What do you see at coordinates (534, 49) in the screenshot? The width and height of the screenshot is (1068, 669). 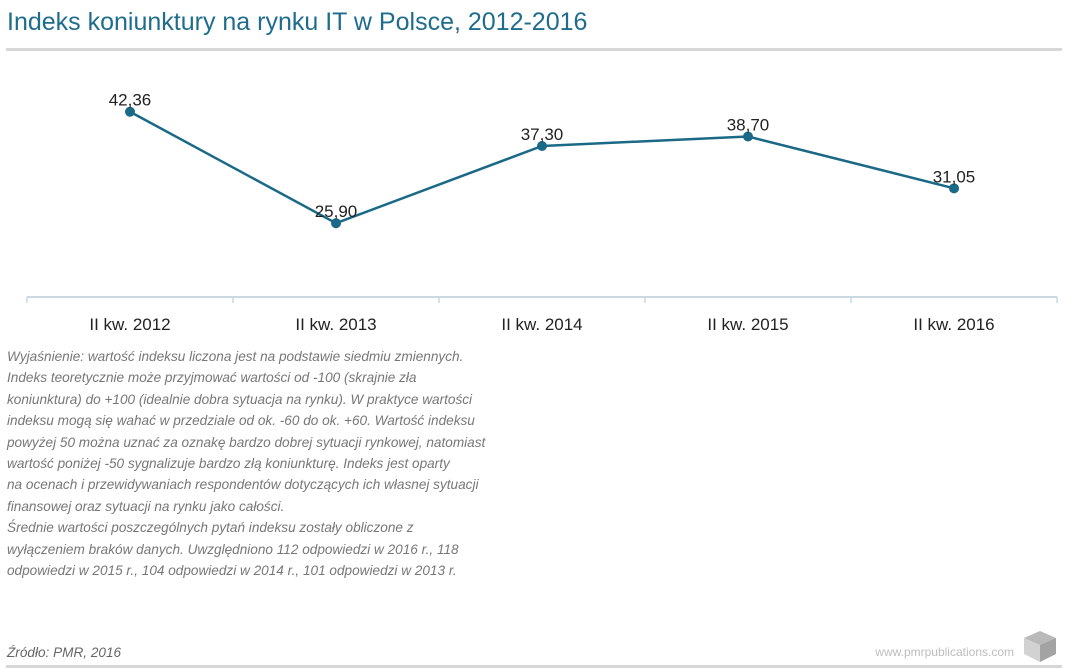 I see `title-divider` at bounding box center [534, 49].